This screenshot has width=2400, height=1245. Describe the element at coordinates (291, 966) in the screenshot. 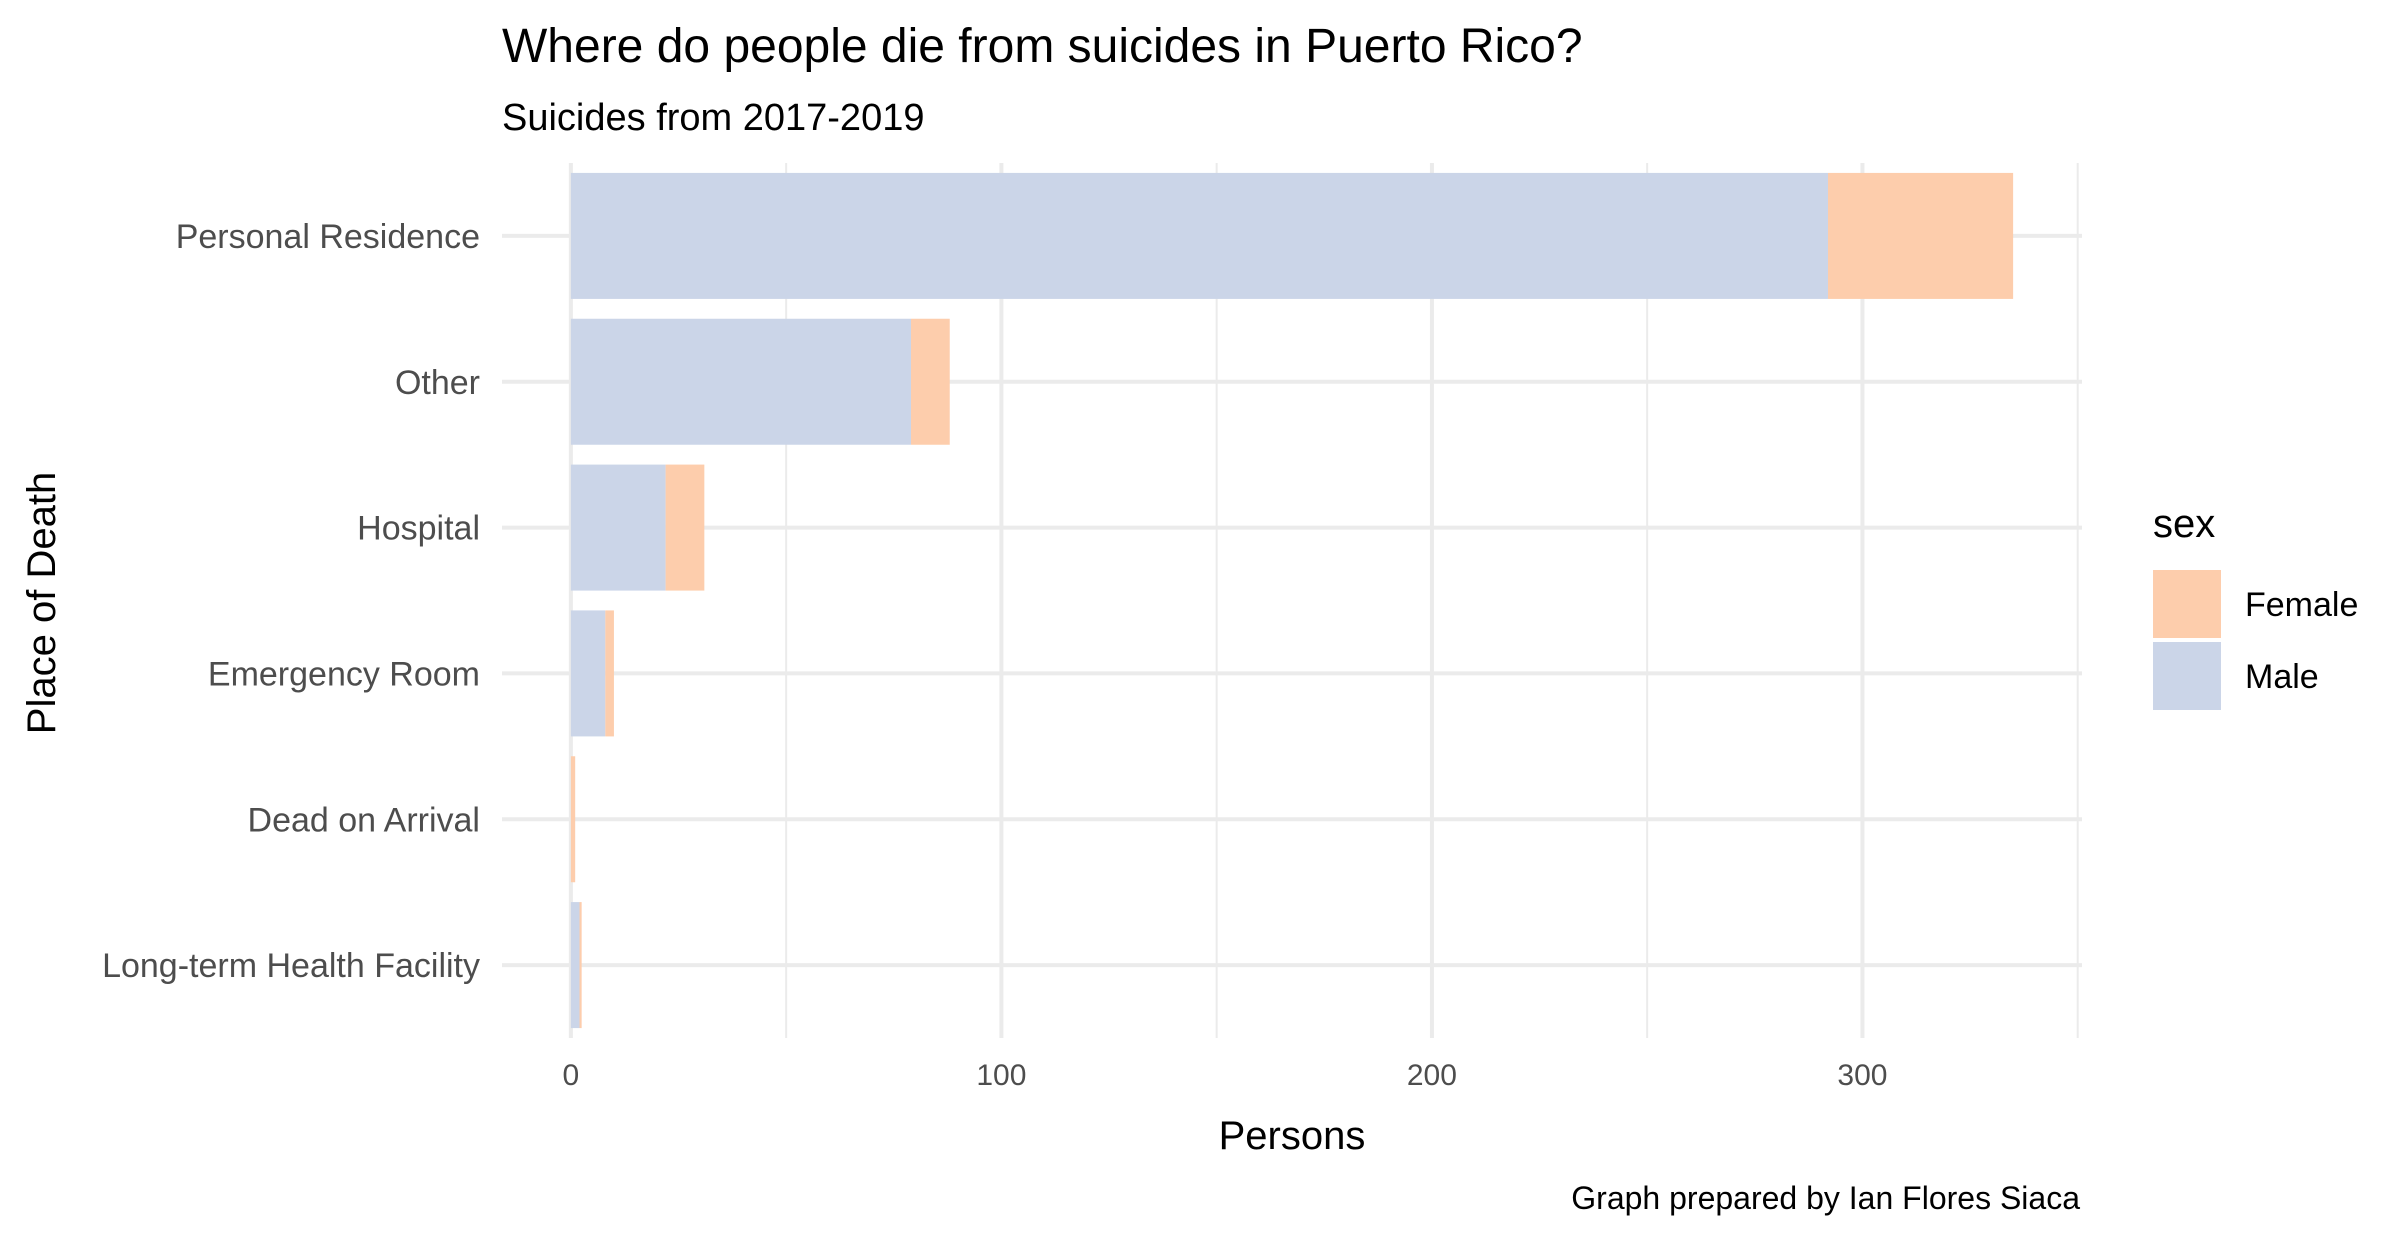

I see `y-tick-label: Long-term Health Facility` at that location.